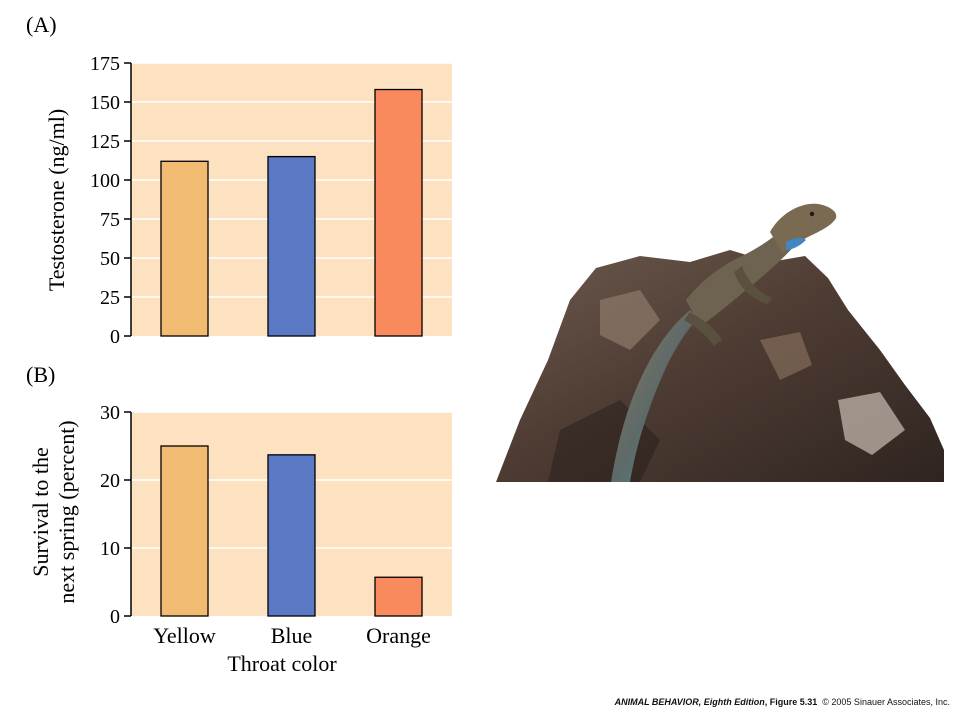 The height and width of the screenshot is (720, 960). What do you see at coordinates (791, 702) in the screenshot?
I see `credit-figure: , Figure 5.31` at bounding box center [791, 702].